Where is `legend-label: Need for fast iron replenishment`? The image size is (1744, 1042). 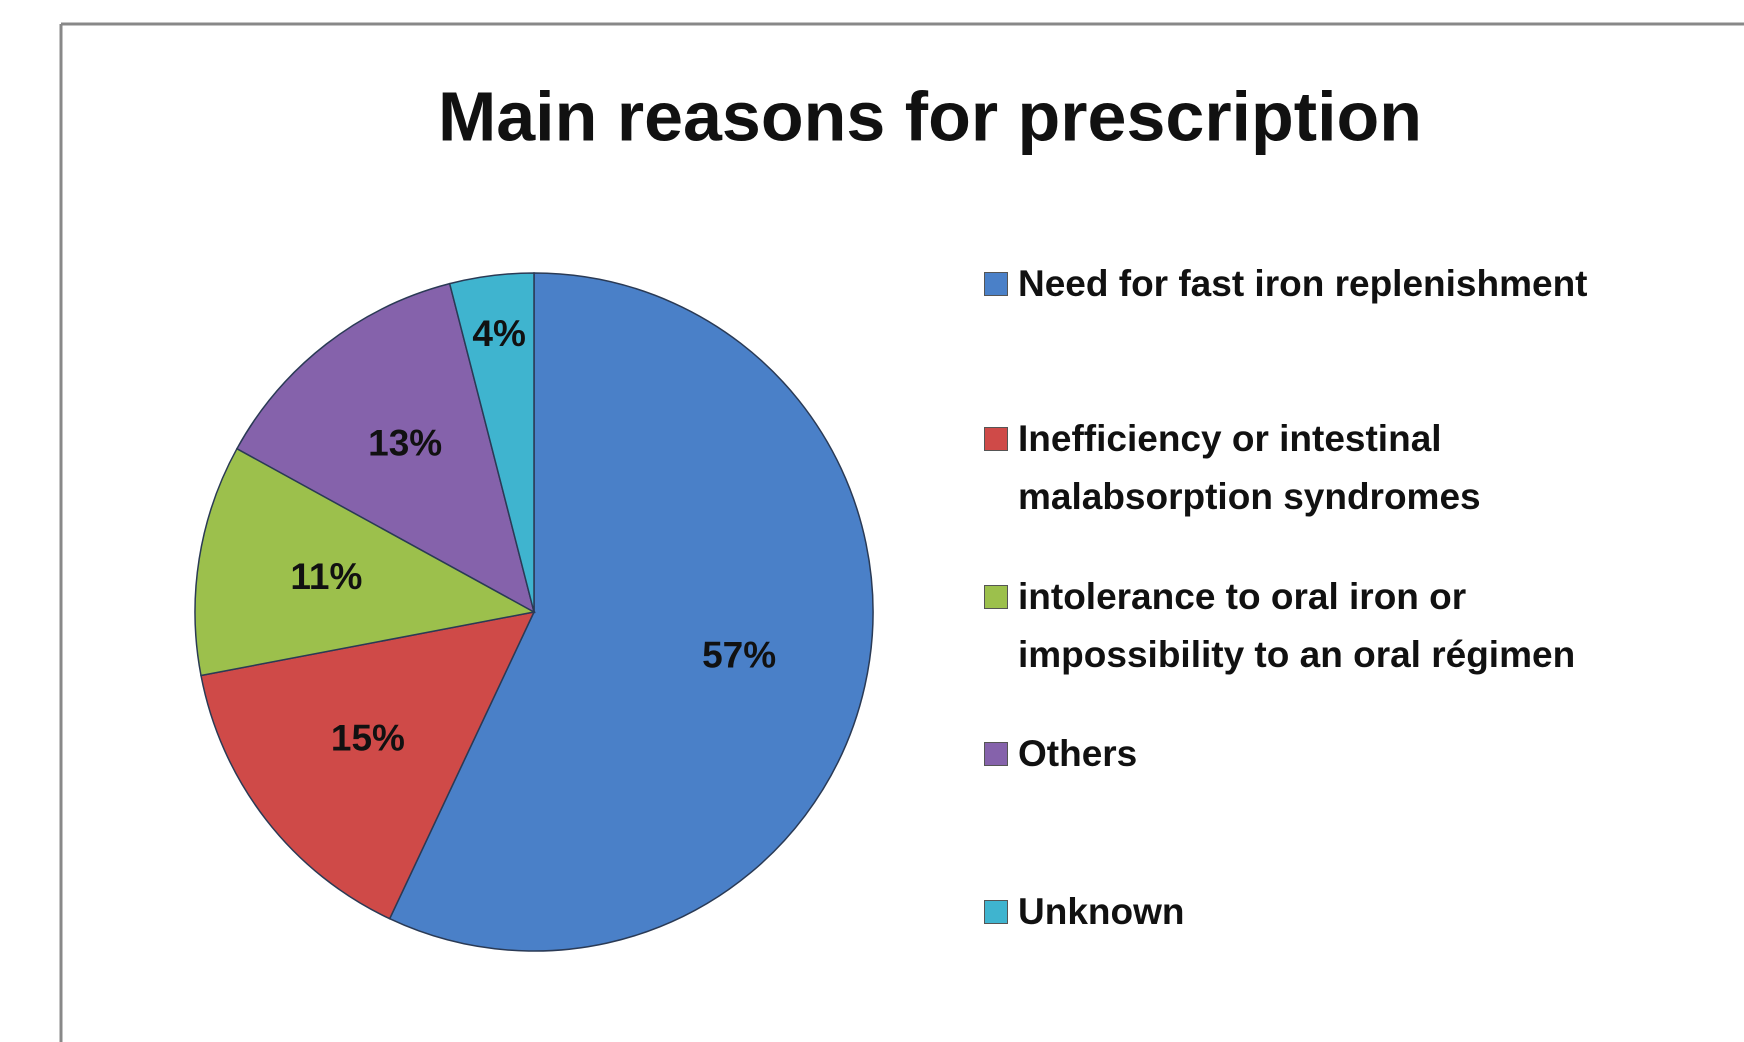 legend-label: Need for fast iron replenishment is located at coordinates (1303, 283).